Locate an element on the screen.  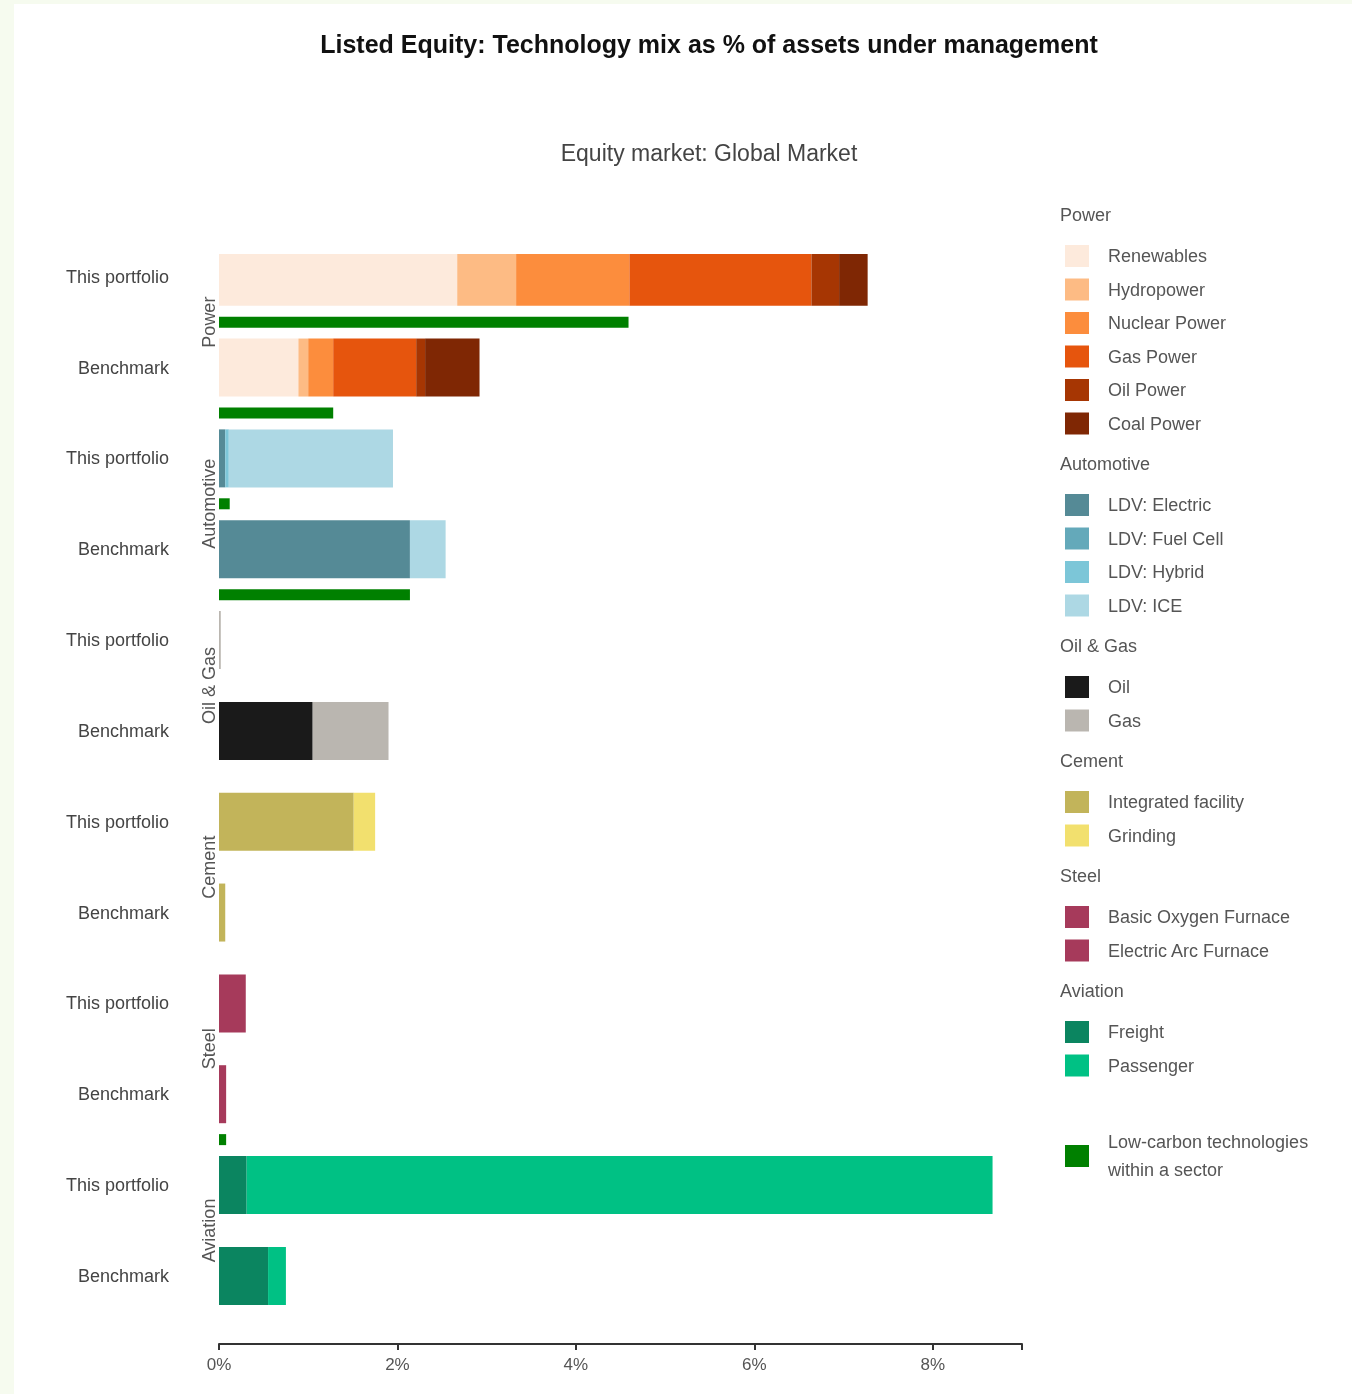
legend-label: LDV: Fuel Cell is located at coordinates (1166, 538).